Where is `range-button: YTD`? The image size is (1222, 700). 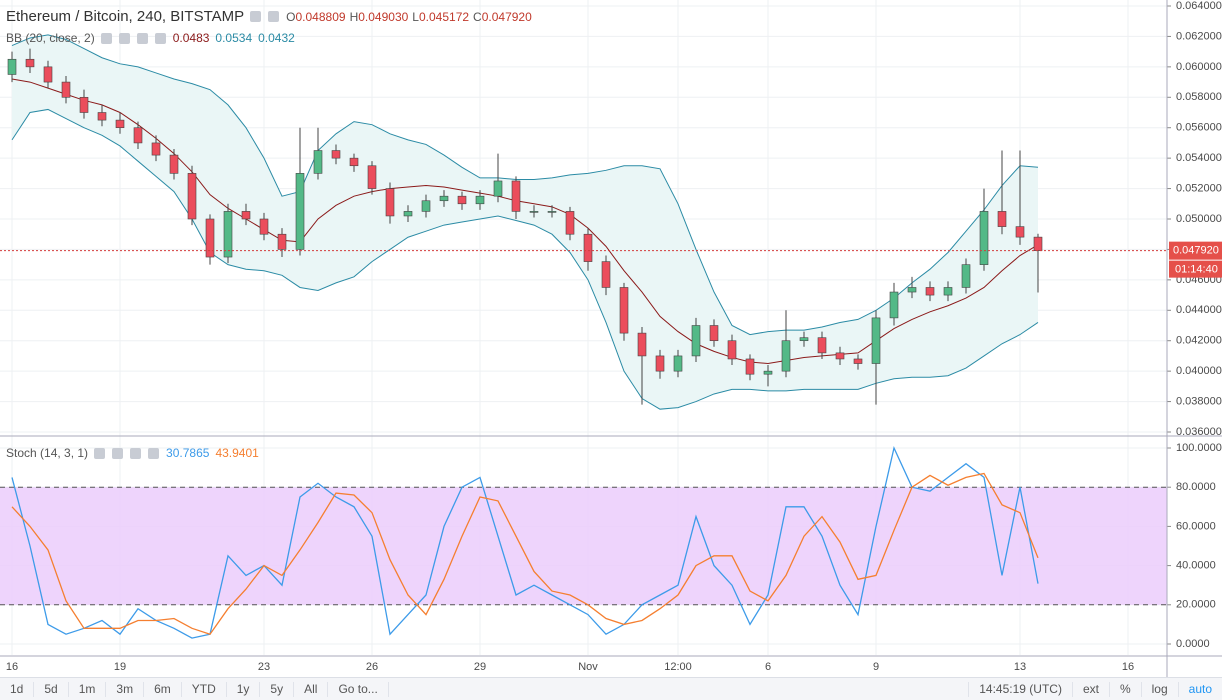 range-button: YTD is located at coordinates (204, 689).